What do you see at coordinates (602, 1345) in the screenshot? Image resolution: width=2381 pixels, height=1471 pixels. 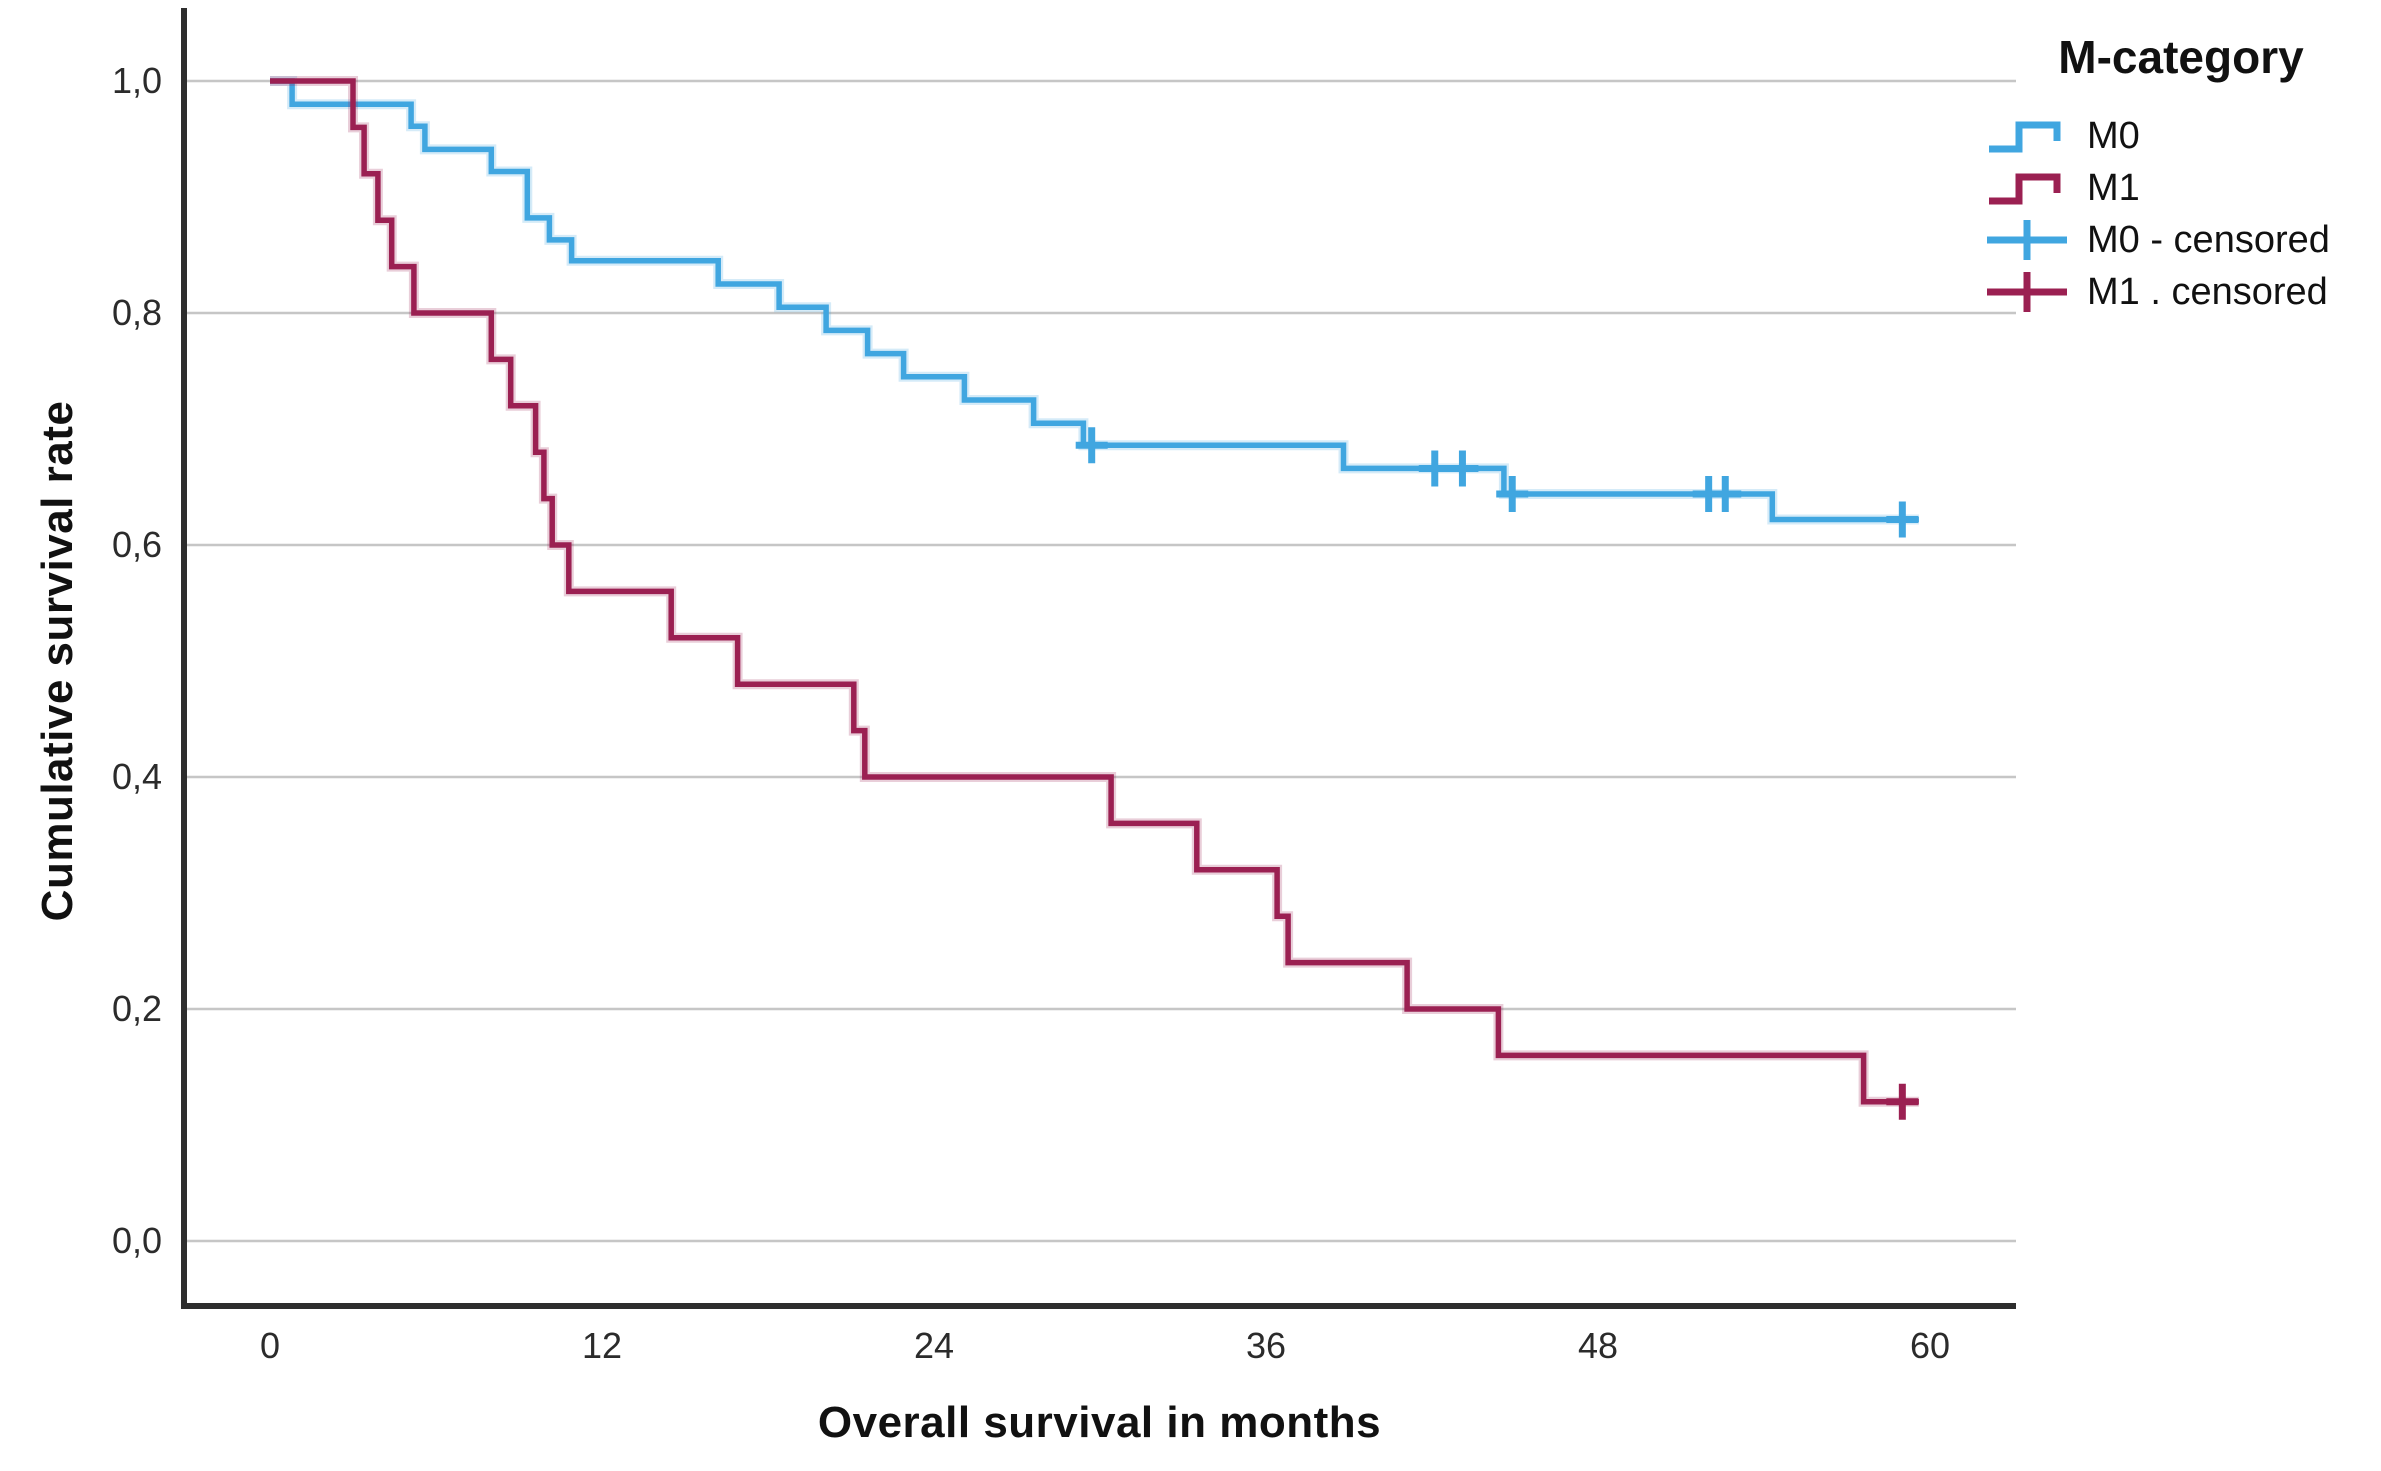 I see `x-tick-label: 12` at bounding box center [602, 1345].